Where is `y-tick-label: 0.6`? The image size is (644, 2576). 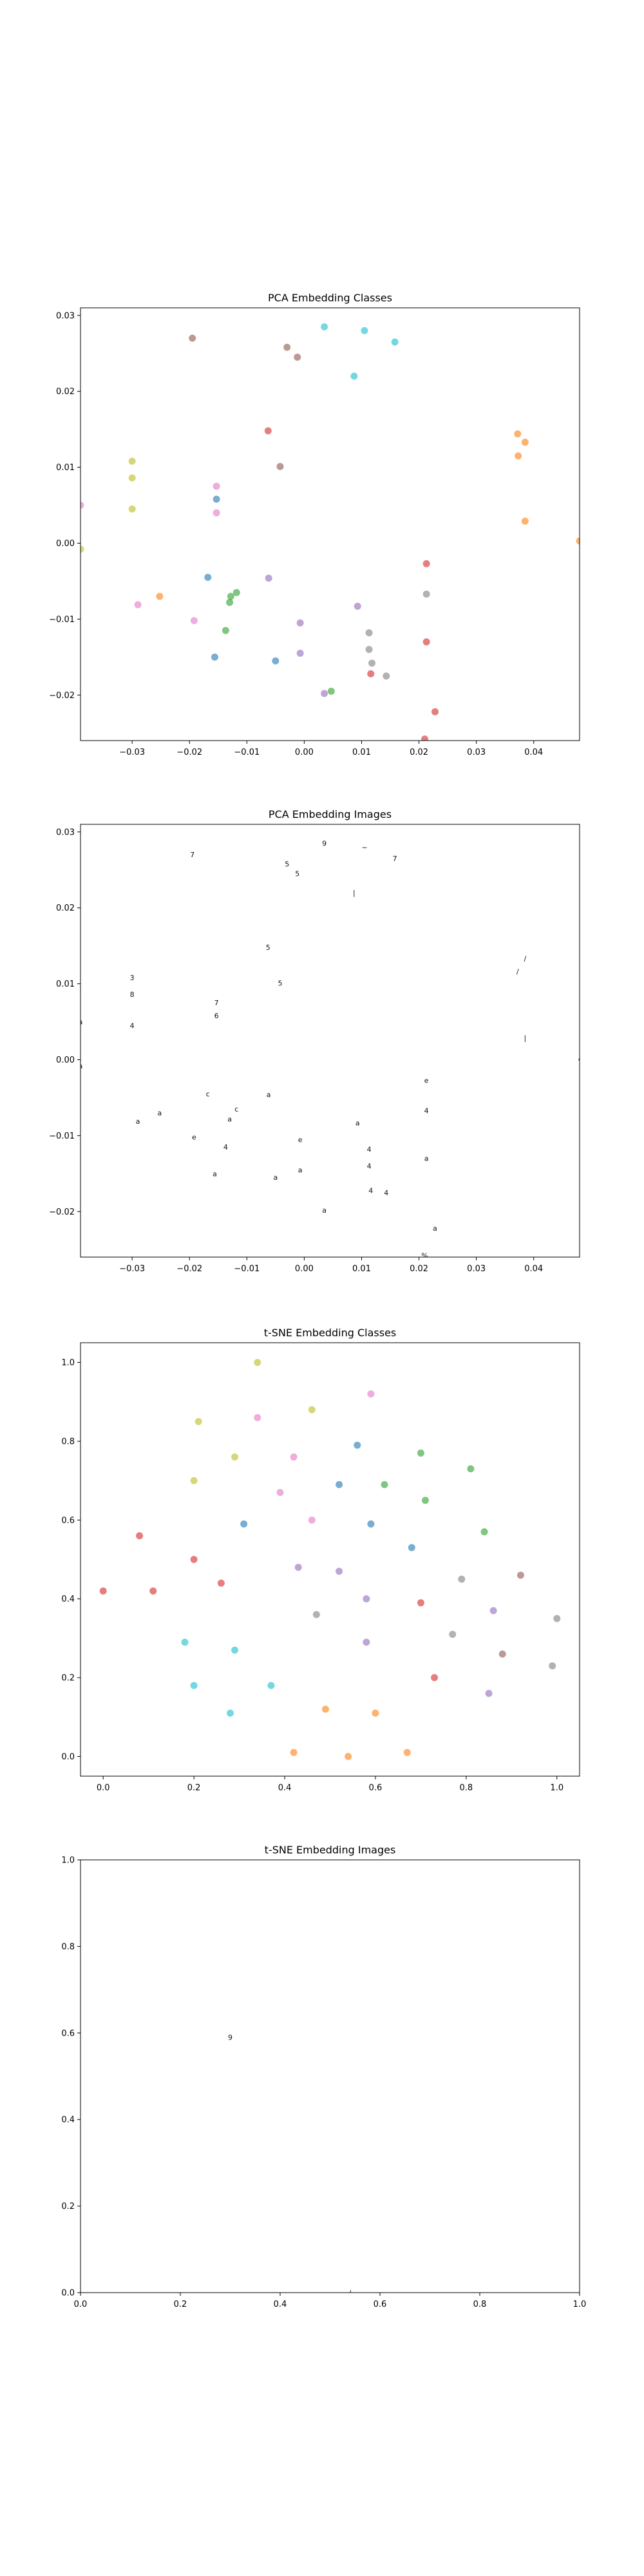
y-tick-label: 0.6 is located at coordinates (68, 1521).